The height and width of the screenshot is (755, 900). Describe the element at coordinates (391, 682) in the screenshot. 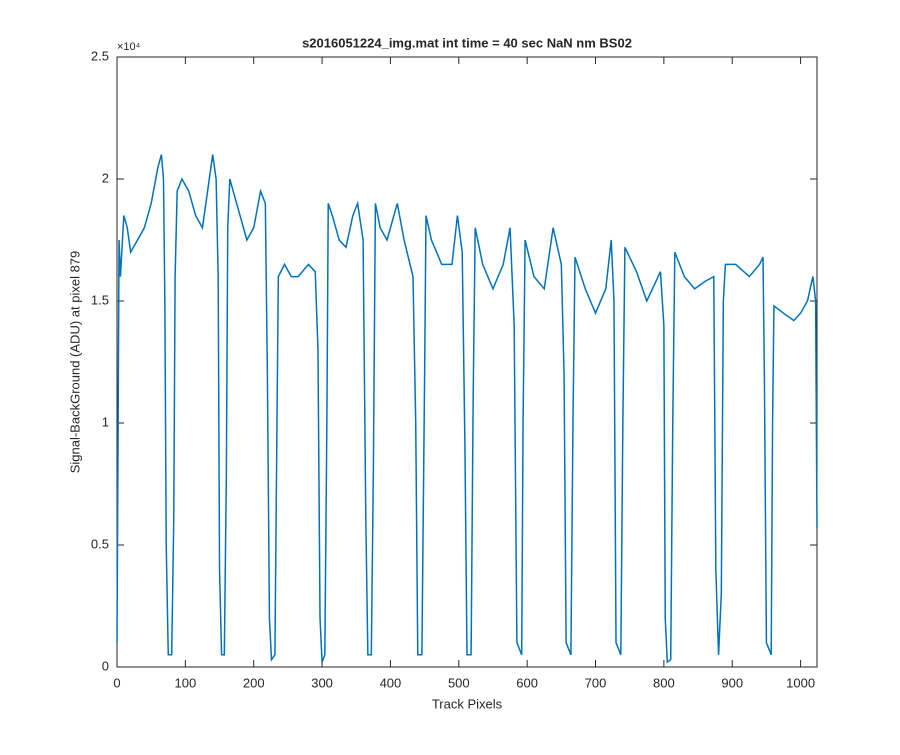

I see `x-tick-label: 400` at that location.